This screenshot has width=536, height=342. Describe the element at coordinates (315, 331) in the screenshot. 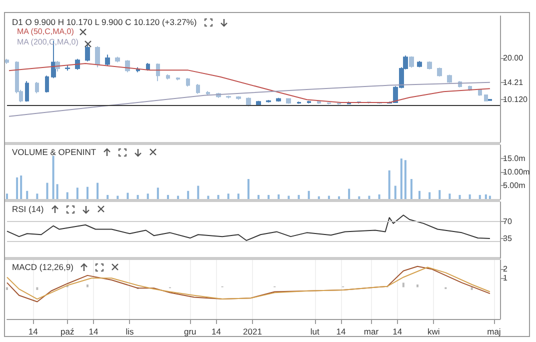

I see `x-tick-label: lut` at that location.